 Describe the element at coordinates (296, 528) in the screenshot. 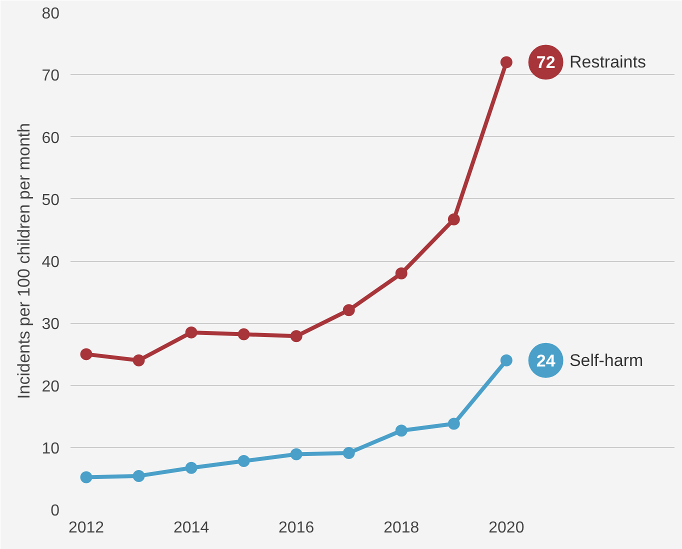

I see `x-tick-label: 2016` at that location.